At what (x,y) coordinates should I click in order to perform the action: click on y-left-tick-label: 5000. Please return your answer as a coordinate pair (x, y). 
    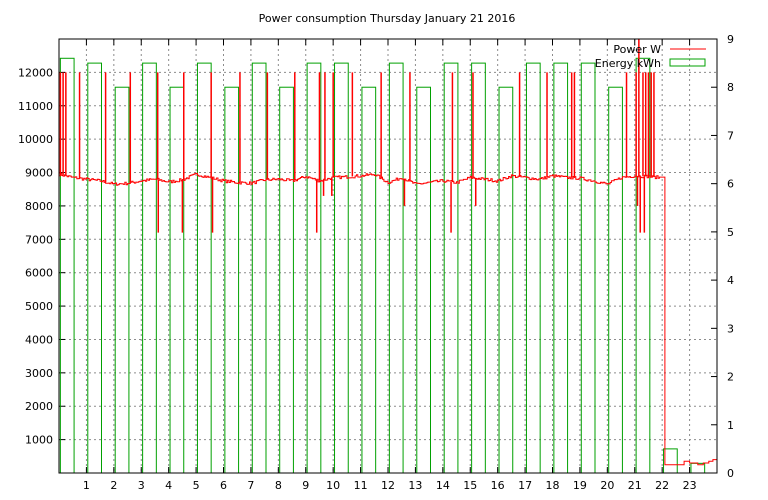
    Looking at the image, I should click on (39, 306).